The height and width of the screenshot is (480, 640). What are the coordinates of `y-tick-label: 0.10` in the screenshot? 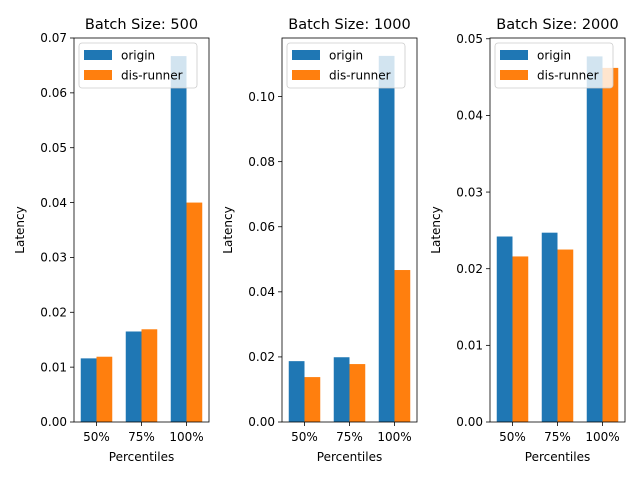 It's located at (261, 97).